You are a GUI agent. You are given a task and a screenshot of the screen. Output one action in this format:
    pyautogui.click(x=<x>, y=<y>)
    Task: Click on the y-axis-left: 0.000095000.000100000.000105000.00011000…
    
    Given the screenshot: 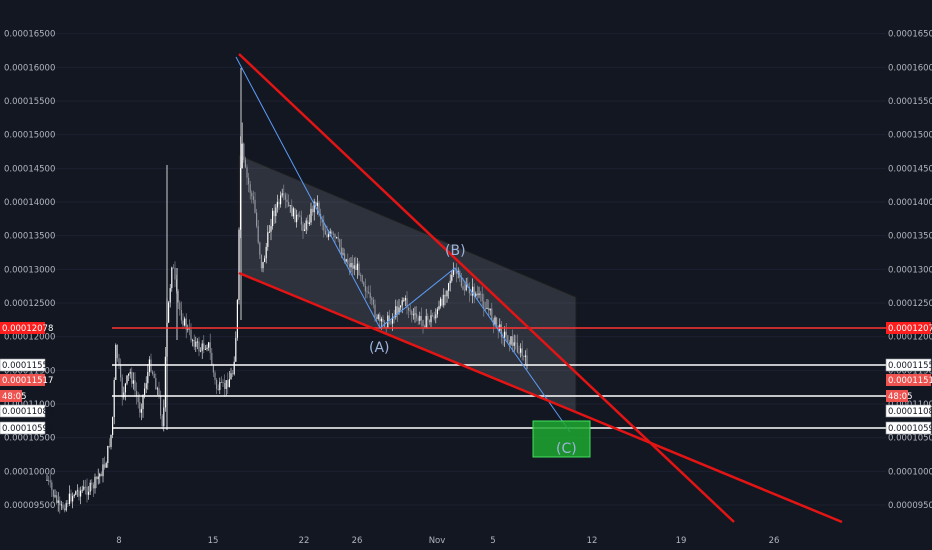 What is the action you would take?
    pyautogui.click(x=29, y=270)
    